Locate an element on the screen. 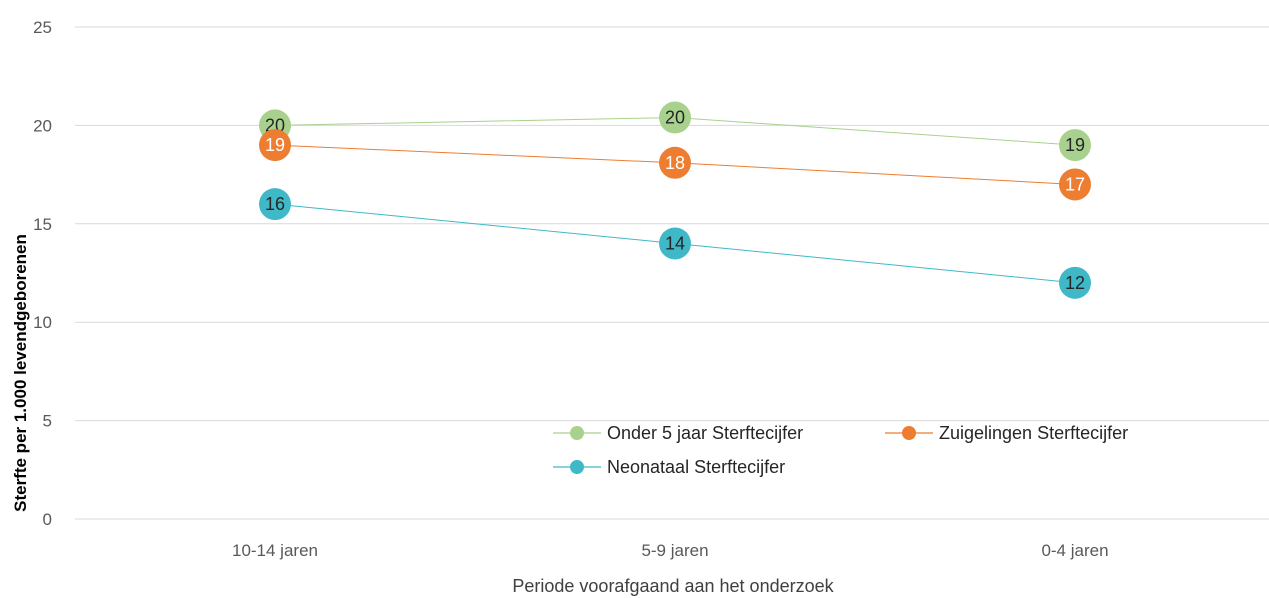 This screenshot has width=1269, height=598. data-label: 12 is located at coordinates (1075, 283).